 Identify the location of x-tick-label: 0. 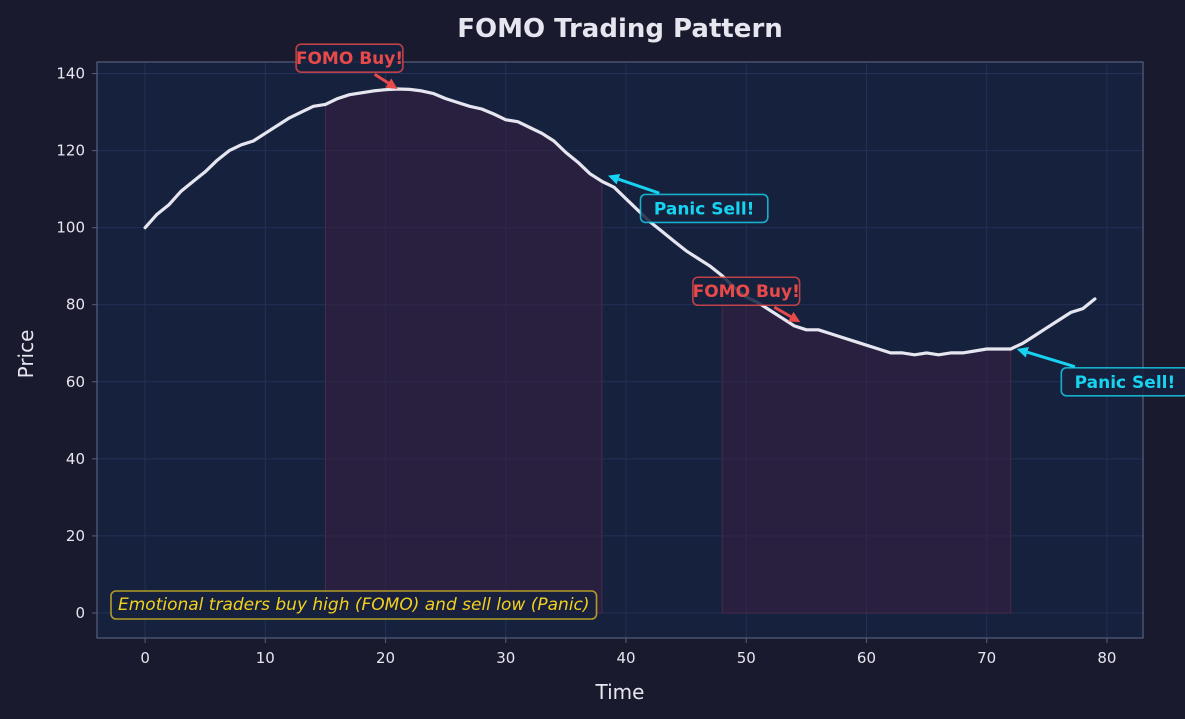
(145, 658).